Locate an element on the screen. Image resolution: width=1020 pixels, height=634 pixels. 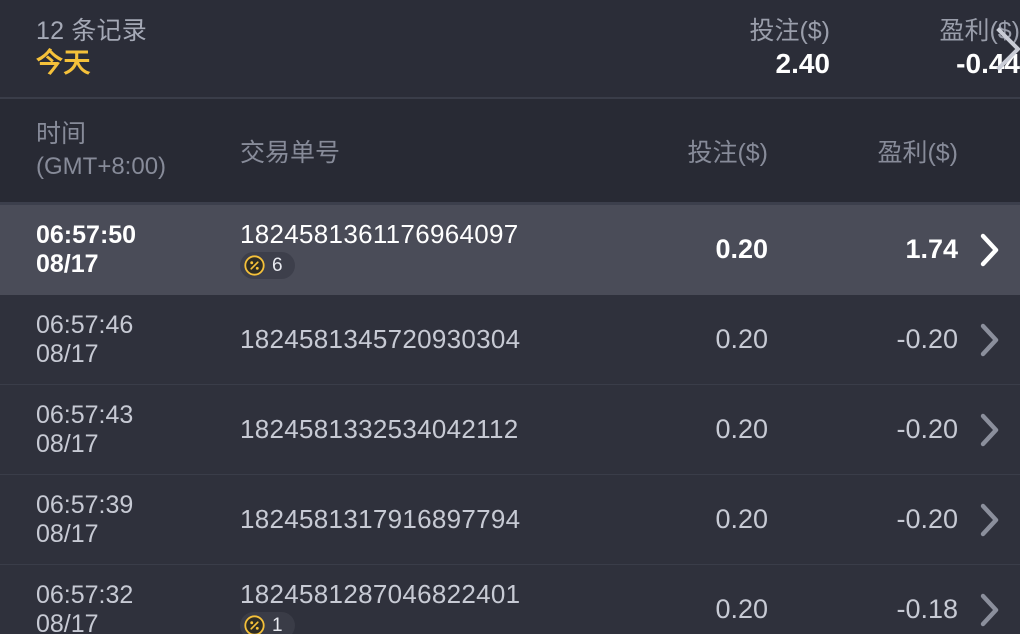
row-order-id: 1824581361176964097 is located at coordinates (379, 233).